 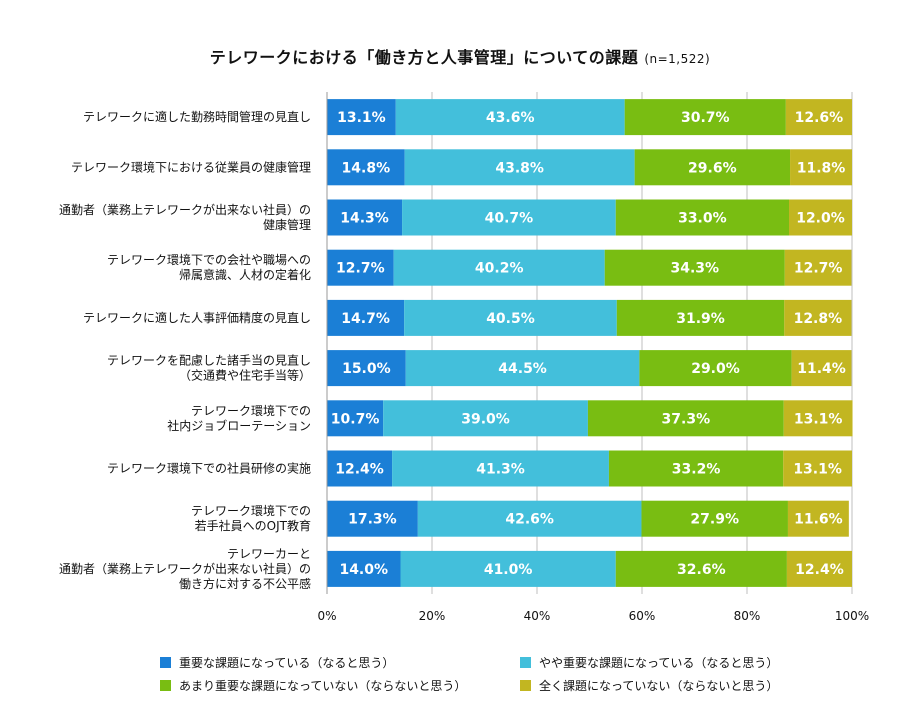 I want to click on bar-value-label: 33.2%, so click(x=696, y=470).